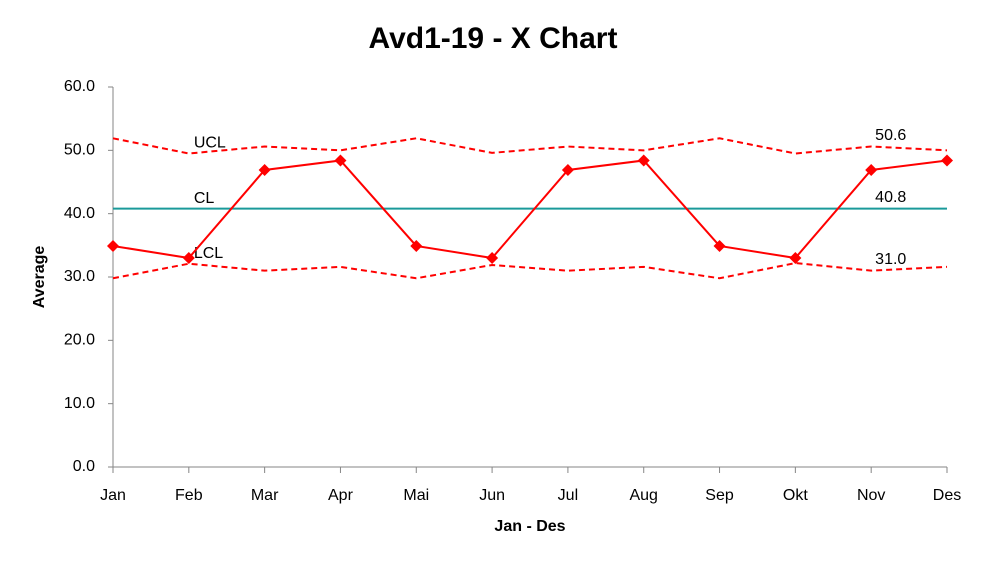 Image resolution: width=986 pixels, height=565 pixels. I want to click on y-tick-label: 60.0, so click(79, 86).